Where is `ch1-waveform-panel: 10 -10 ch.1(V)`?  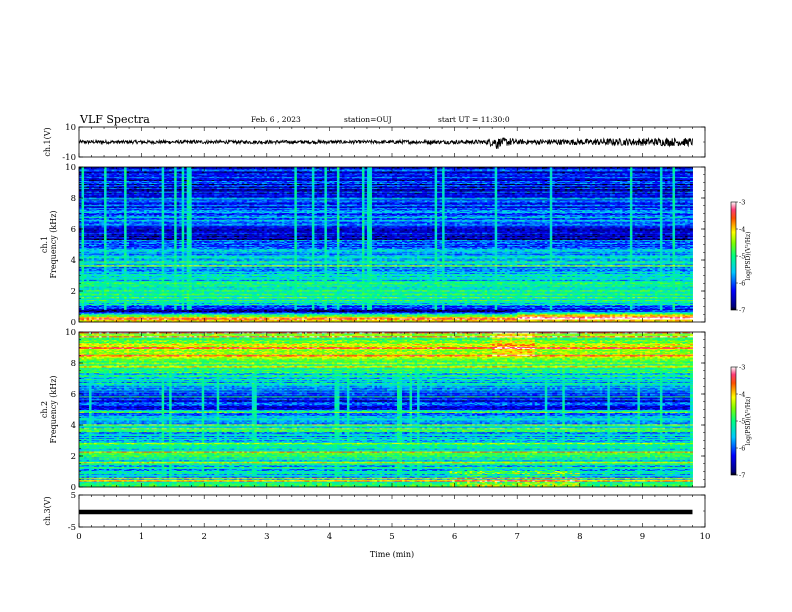 ch1-waveform-panel: 10 -10 ch.1(V) is located at coordinates (374, 143).